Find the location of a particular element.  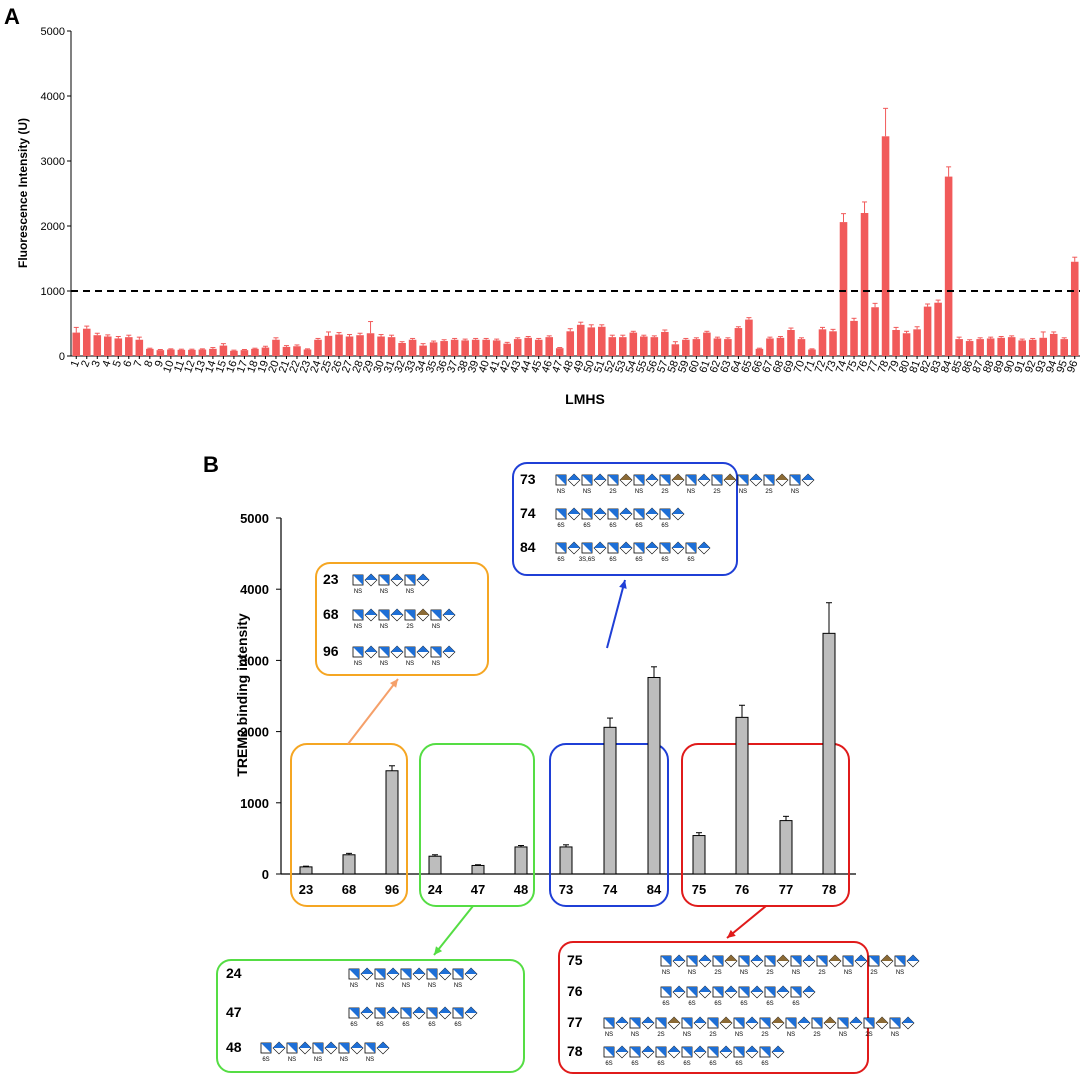

structure-box-red is located at coordinates (713, 1007).